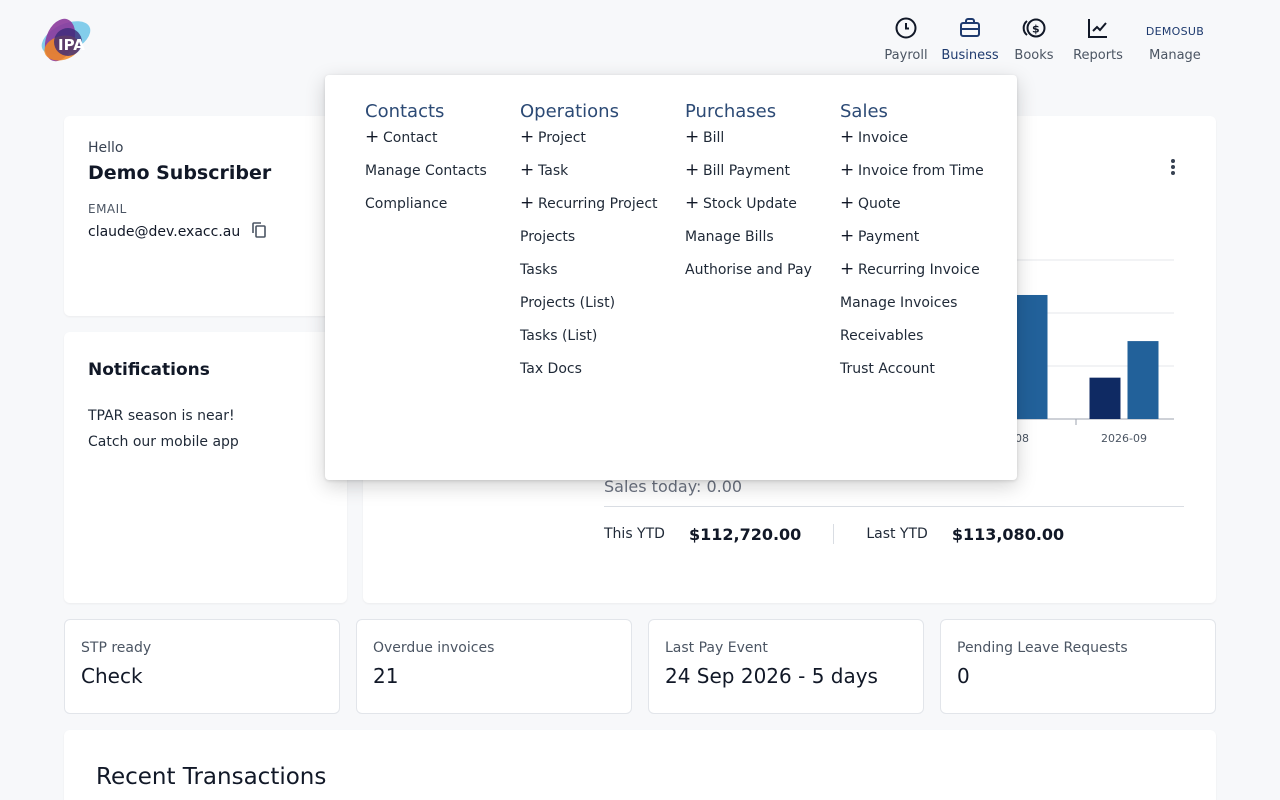 The image size is (1280, 800). I want to click on stat-value: Check, so click(112, 676).